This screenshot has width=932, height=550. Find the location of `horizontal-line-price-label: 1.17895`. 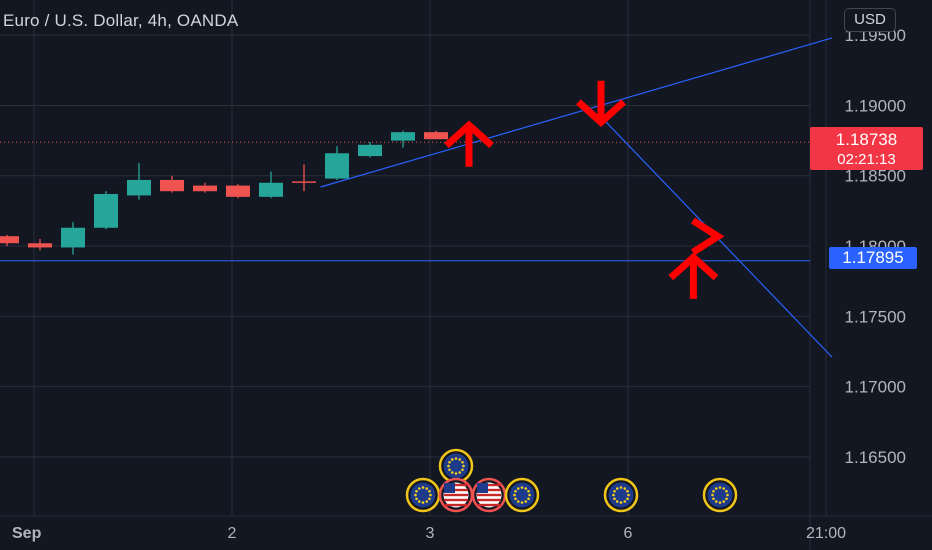

horizontal-line-price-label: 1.17895 is located at coordinates (873, 258).